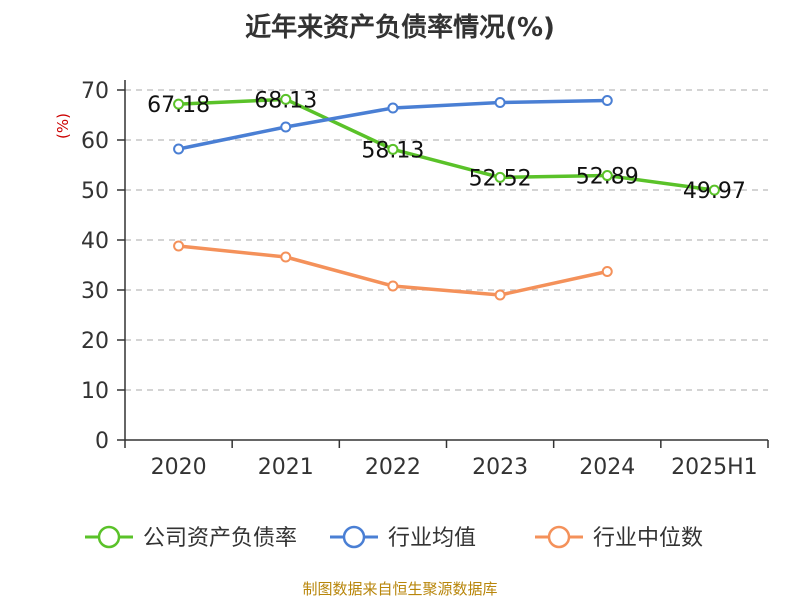  I want to click on data-label: 49.97, so click(714, 191).